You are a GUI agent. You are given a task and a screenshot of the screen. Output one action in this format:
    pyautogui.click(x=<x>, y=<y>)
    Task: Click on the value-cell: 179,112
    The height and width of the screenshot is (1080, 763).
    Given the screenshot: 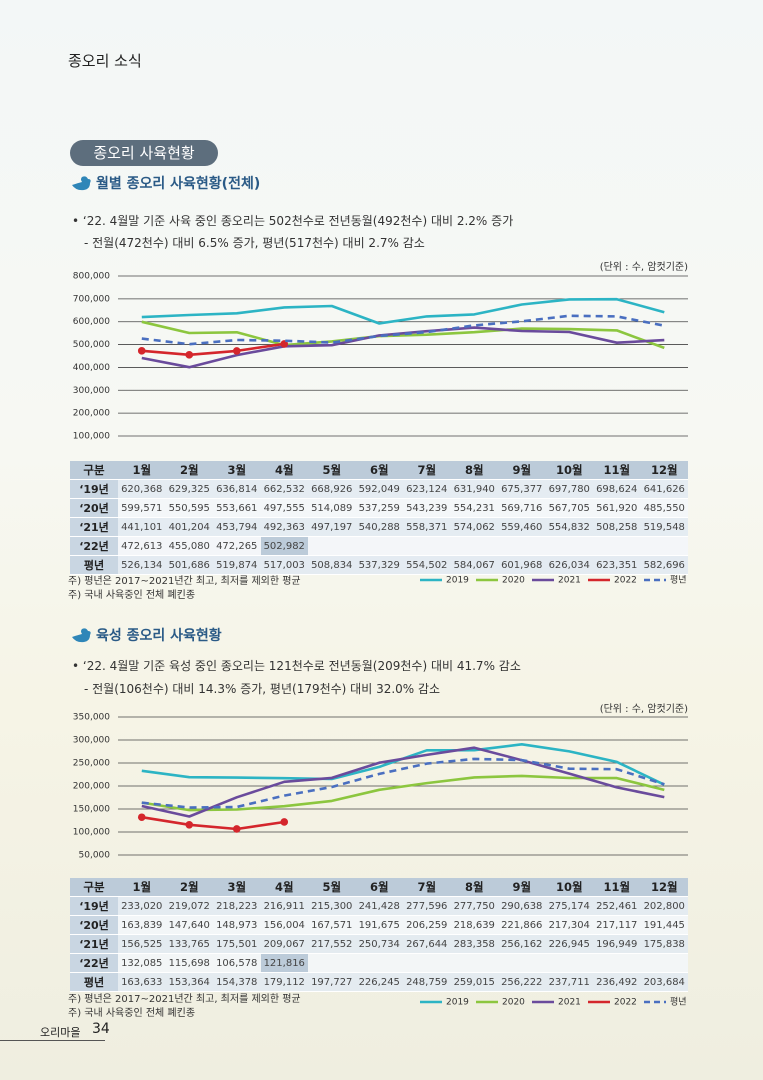 What is the action you would take?
    pyautogui.click(x=284, y=982)
    